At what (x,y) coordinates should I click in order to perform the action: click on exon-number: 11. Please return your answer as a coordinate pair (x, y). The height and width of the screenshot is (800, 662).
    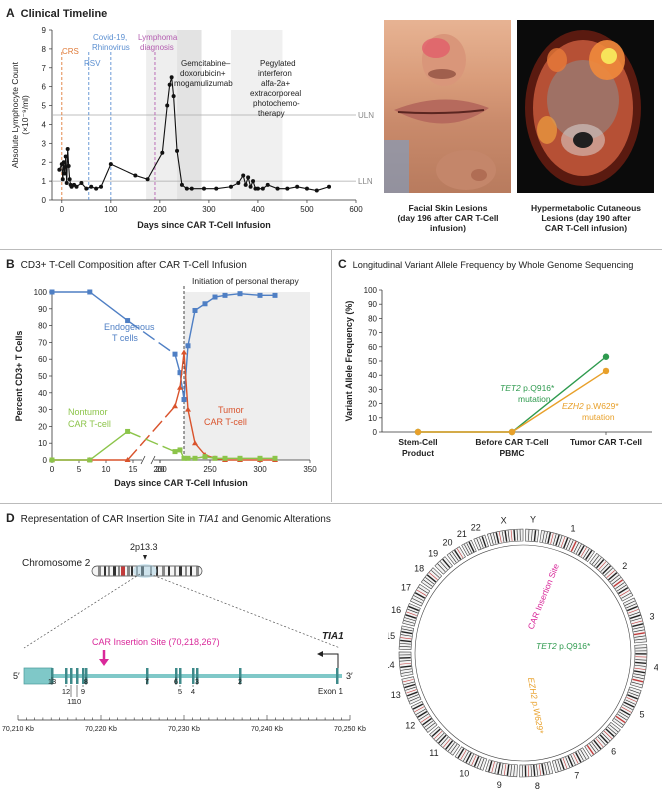
    Looking at the image, I should click on (71, 701).